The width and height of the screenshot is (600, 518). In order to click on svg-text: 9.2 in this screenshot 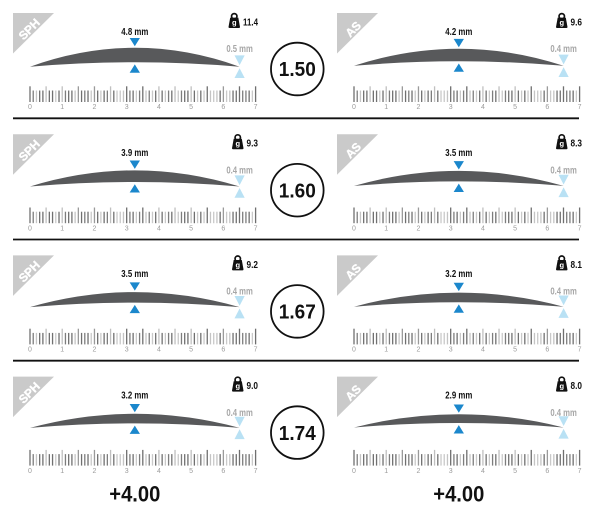, I will do `click(253, 265)`.